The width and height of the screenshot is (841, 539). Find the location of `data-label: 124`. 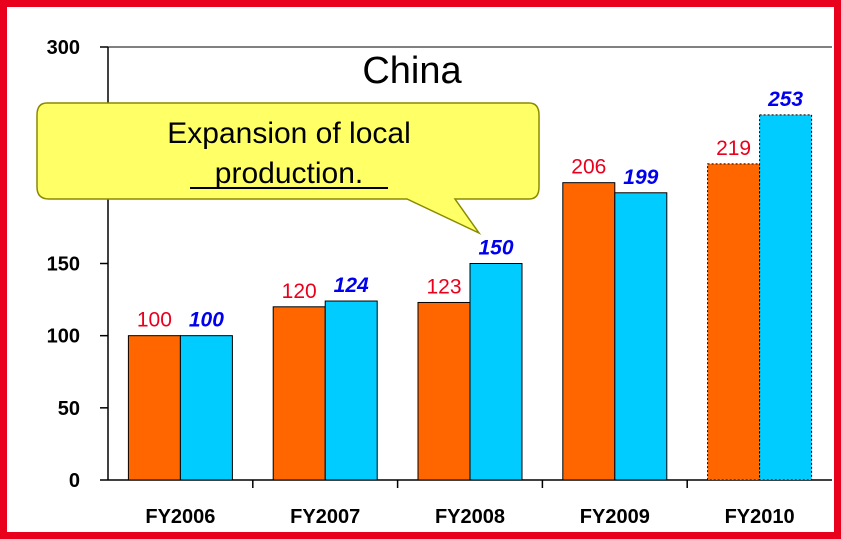

data-label: 124 is located at coordinates (351, 285).